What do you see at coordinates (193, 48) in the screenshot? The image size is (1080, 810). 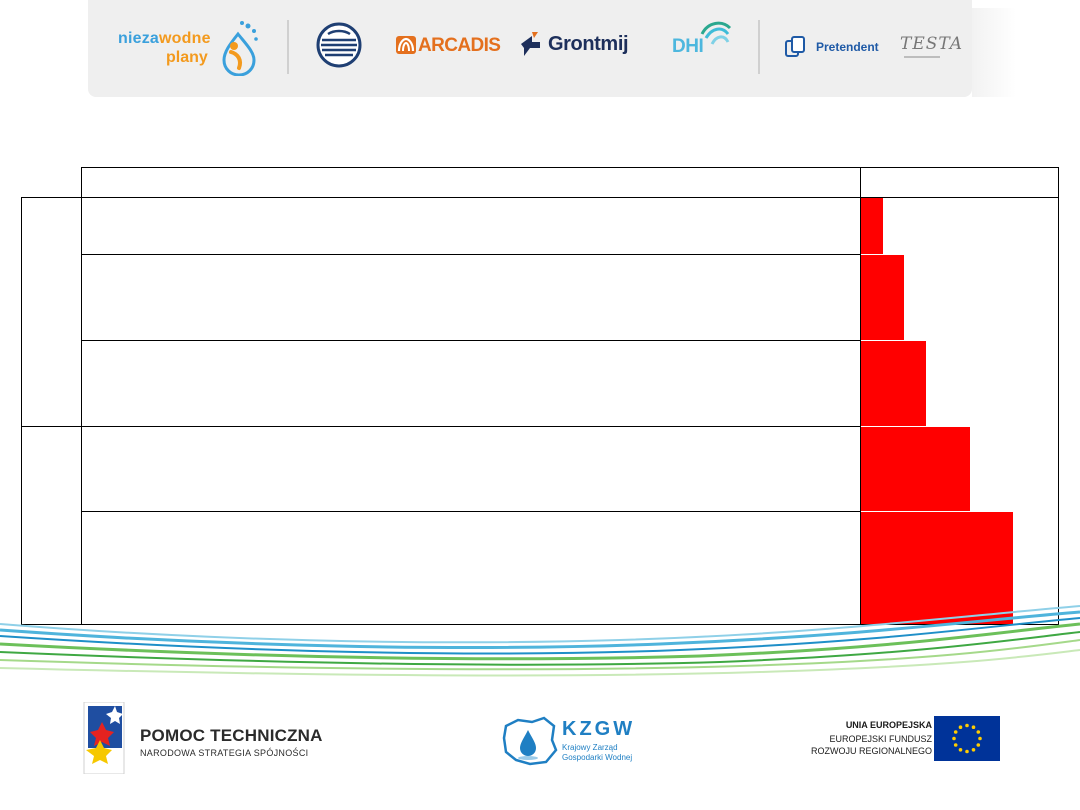 I see `niezawodne-plany-logo: niezawodne plany` at bounding box center [193, 48].